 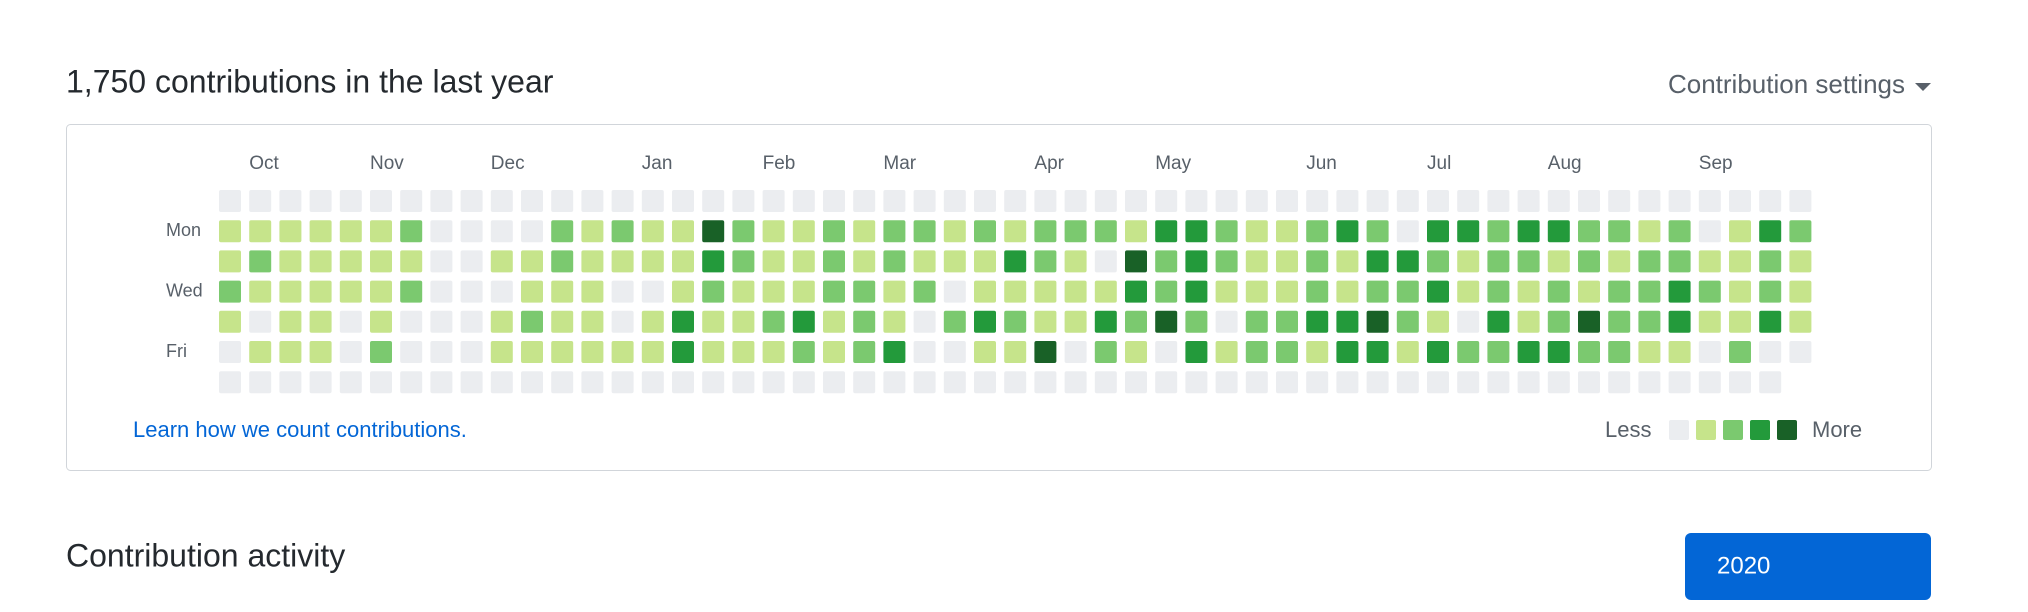 I want to click on month-label: Jun, so click(x=1321, y=163).